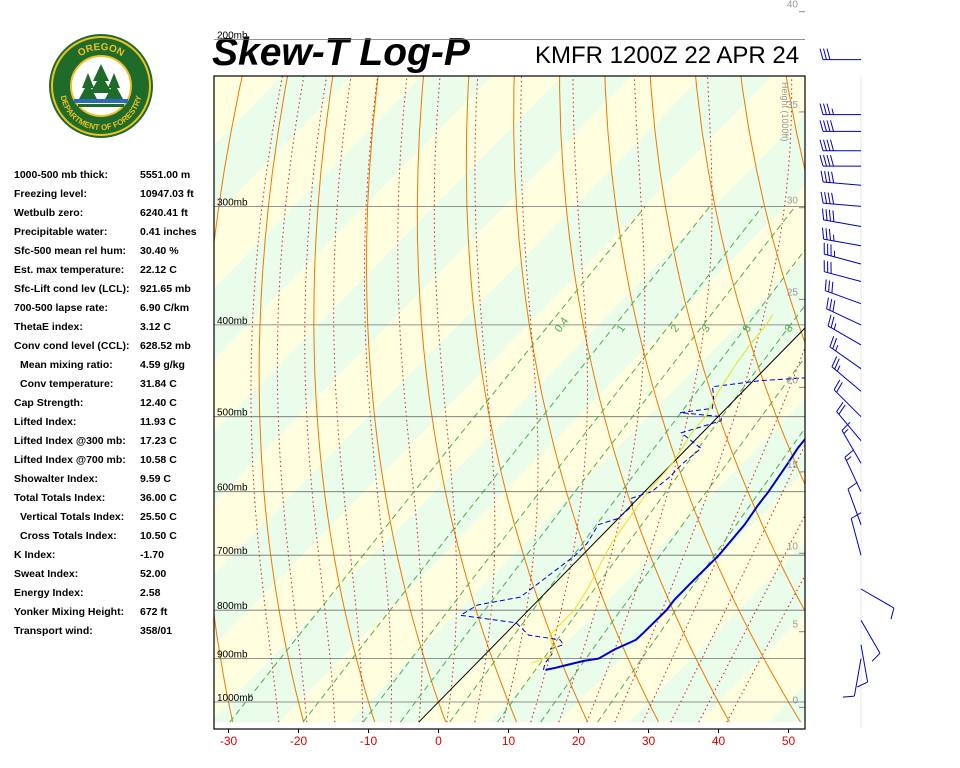 This screenshot has width=960, height=768. Describe the element at coordinates (66, 365) in the screenshot. I see `index-label: Mean mixing ratio:` at that location.